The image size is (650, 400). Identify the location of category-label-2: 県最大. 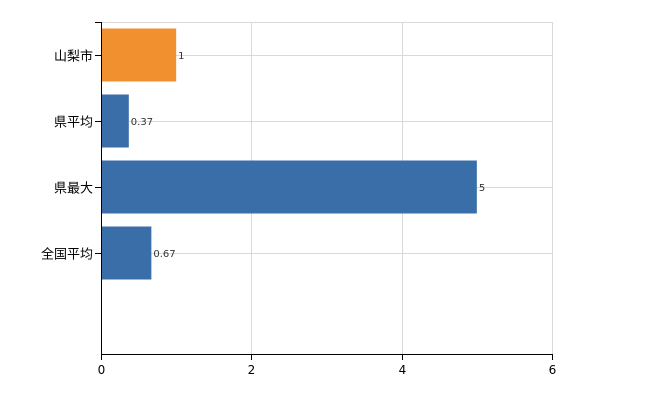
(73, 189).